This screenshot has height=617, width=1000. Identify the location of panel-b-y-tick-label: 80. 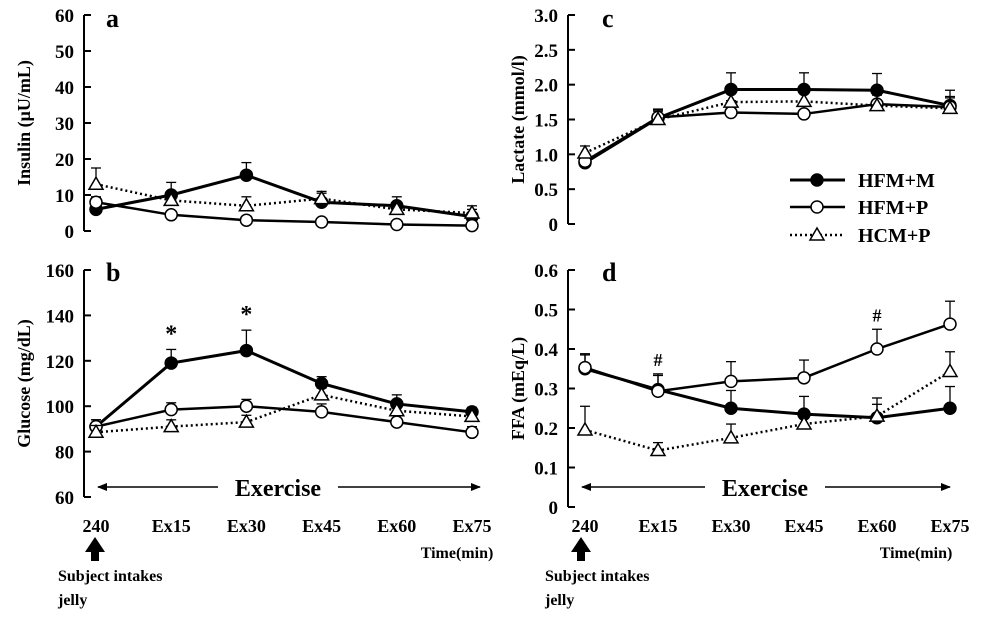
(64, 453).